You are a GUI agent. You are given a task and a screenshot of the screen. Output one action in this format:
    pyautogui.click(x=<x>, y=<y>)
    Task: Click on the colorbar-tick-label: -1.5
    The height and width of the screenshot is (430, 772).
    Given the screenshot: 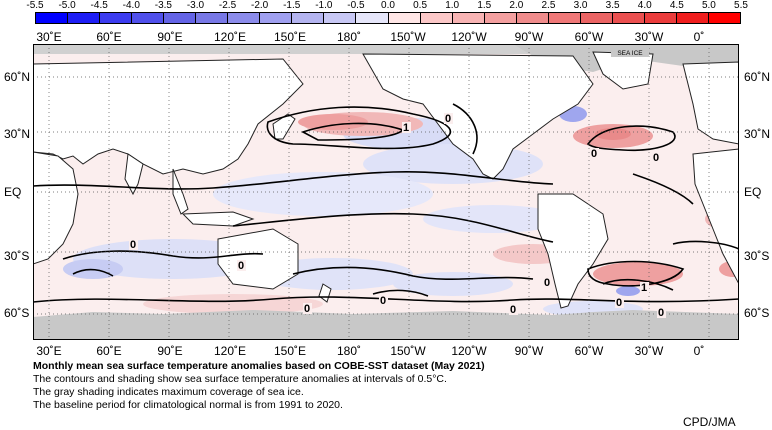 What is the action you would take?
    pyautogui.click(x=292, y=5)
    